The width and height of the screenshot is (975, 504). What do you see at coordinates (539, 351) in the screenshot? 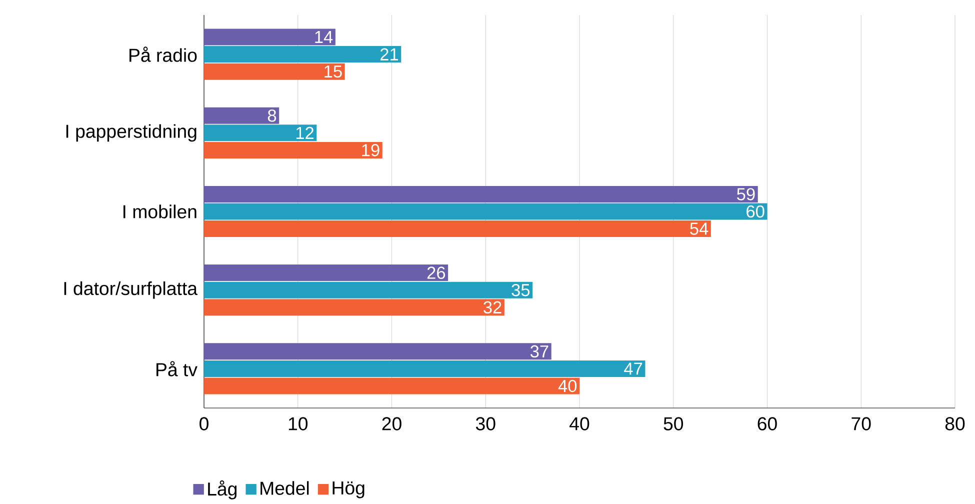
I see `data-label: 37` at bounding box center [539, 351].